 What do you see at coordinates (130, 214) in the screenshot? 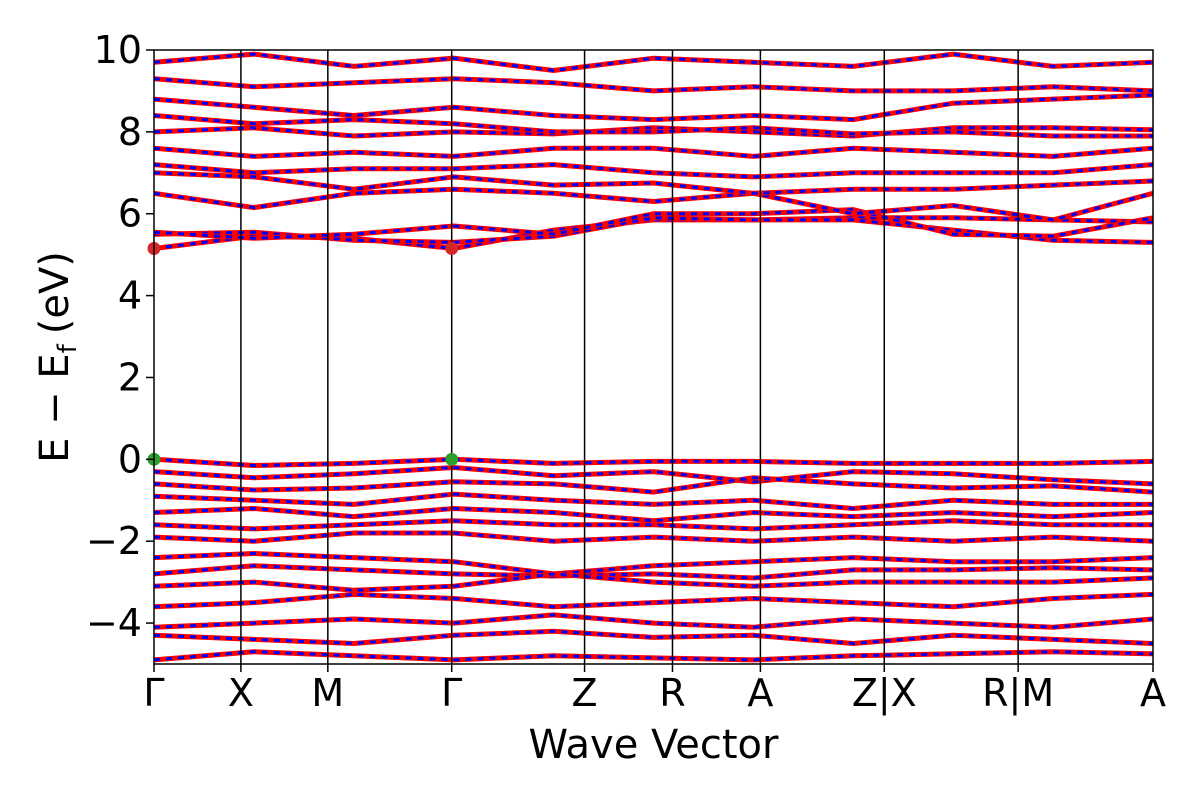
I see `y-tick-label: 6` at bounding box center [130, 214].